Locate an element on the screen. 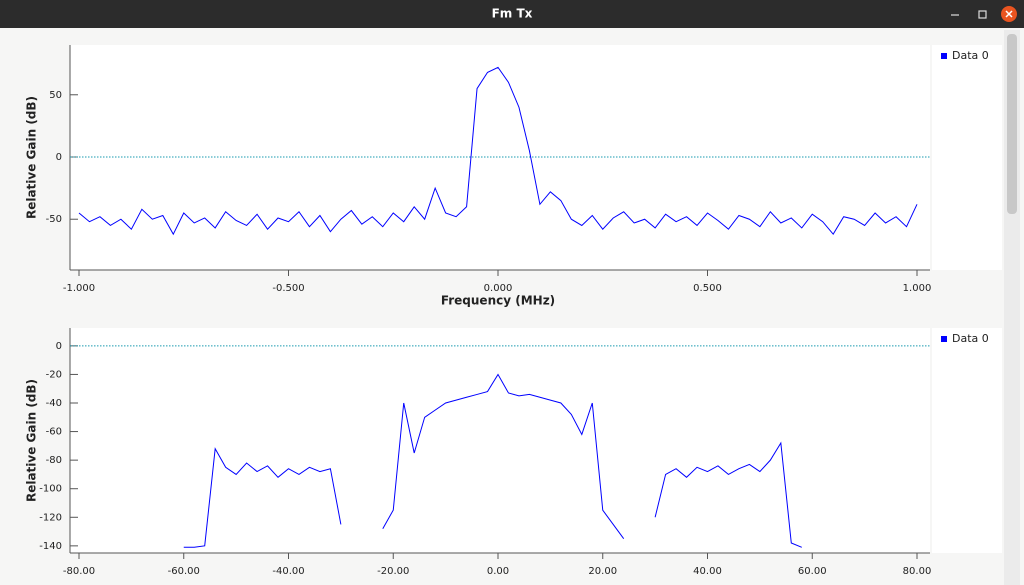 Image resolution: width=1024 pixels, height=585 pixels. x-tick-label: -20.00 is located at coordinates (393, 571).